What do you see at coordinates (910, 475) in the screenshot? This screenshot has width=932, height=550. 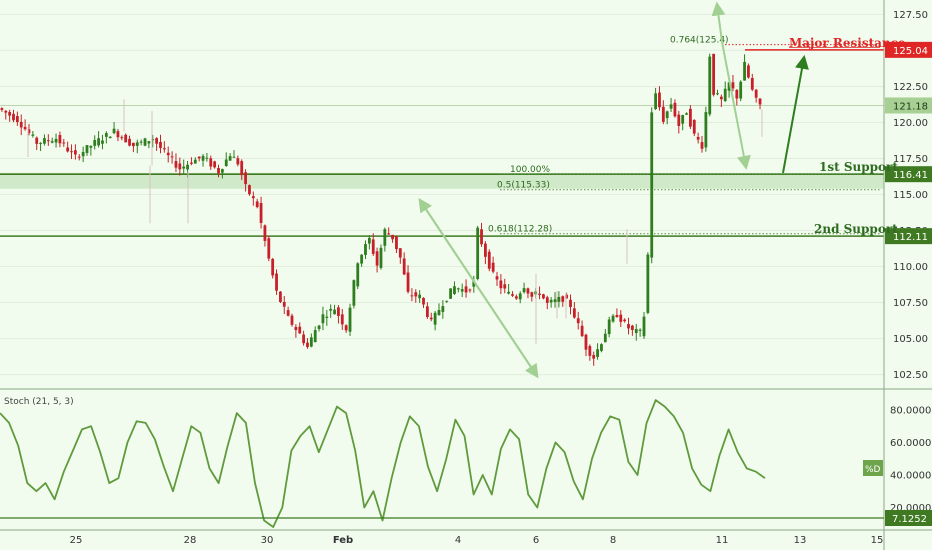 I see `stoch-tick: 40.0000` at bounding box center [910, 475].